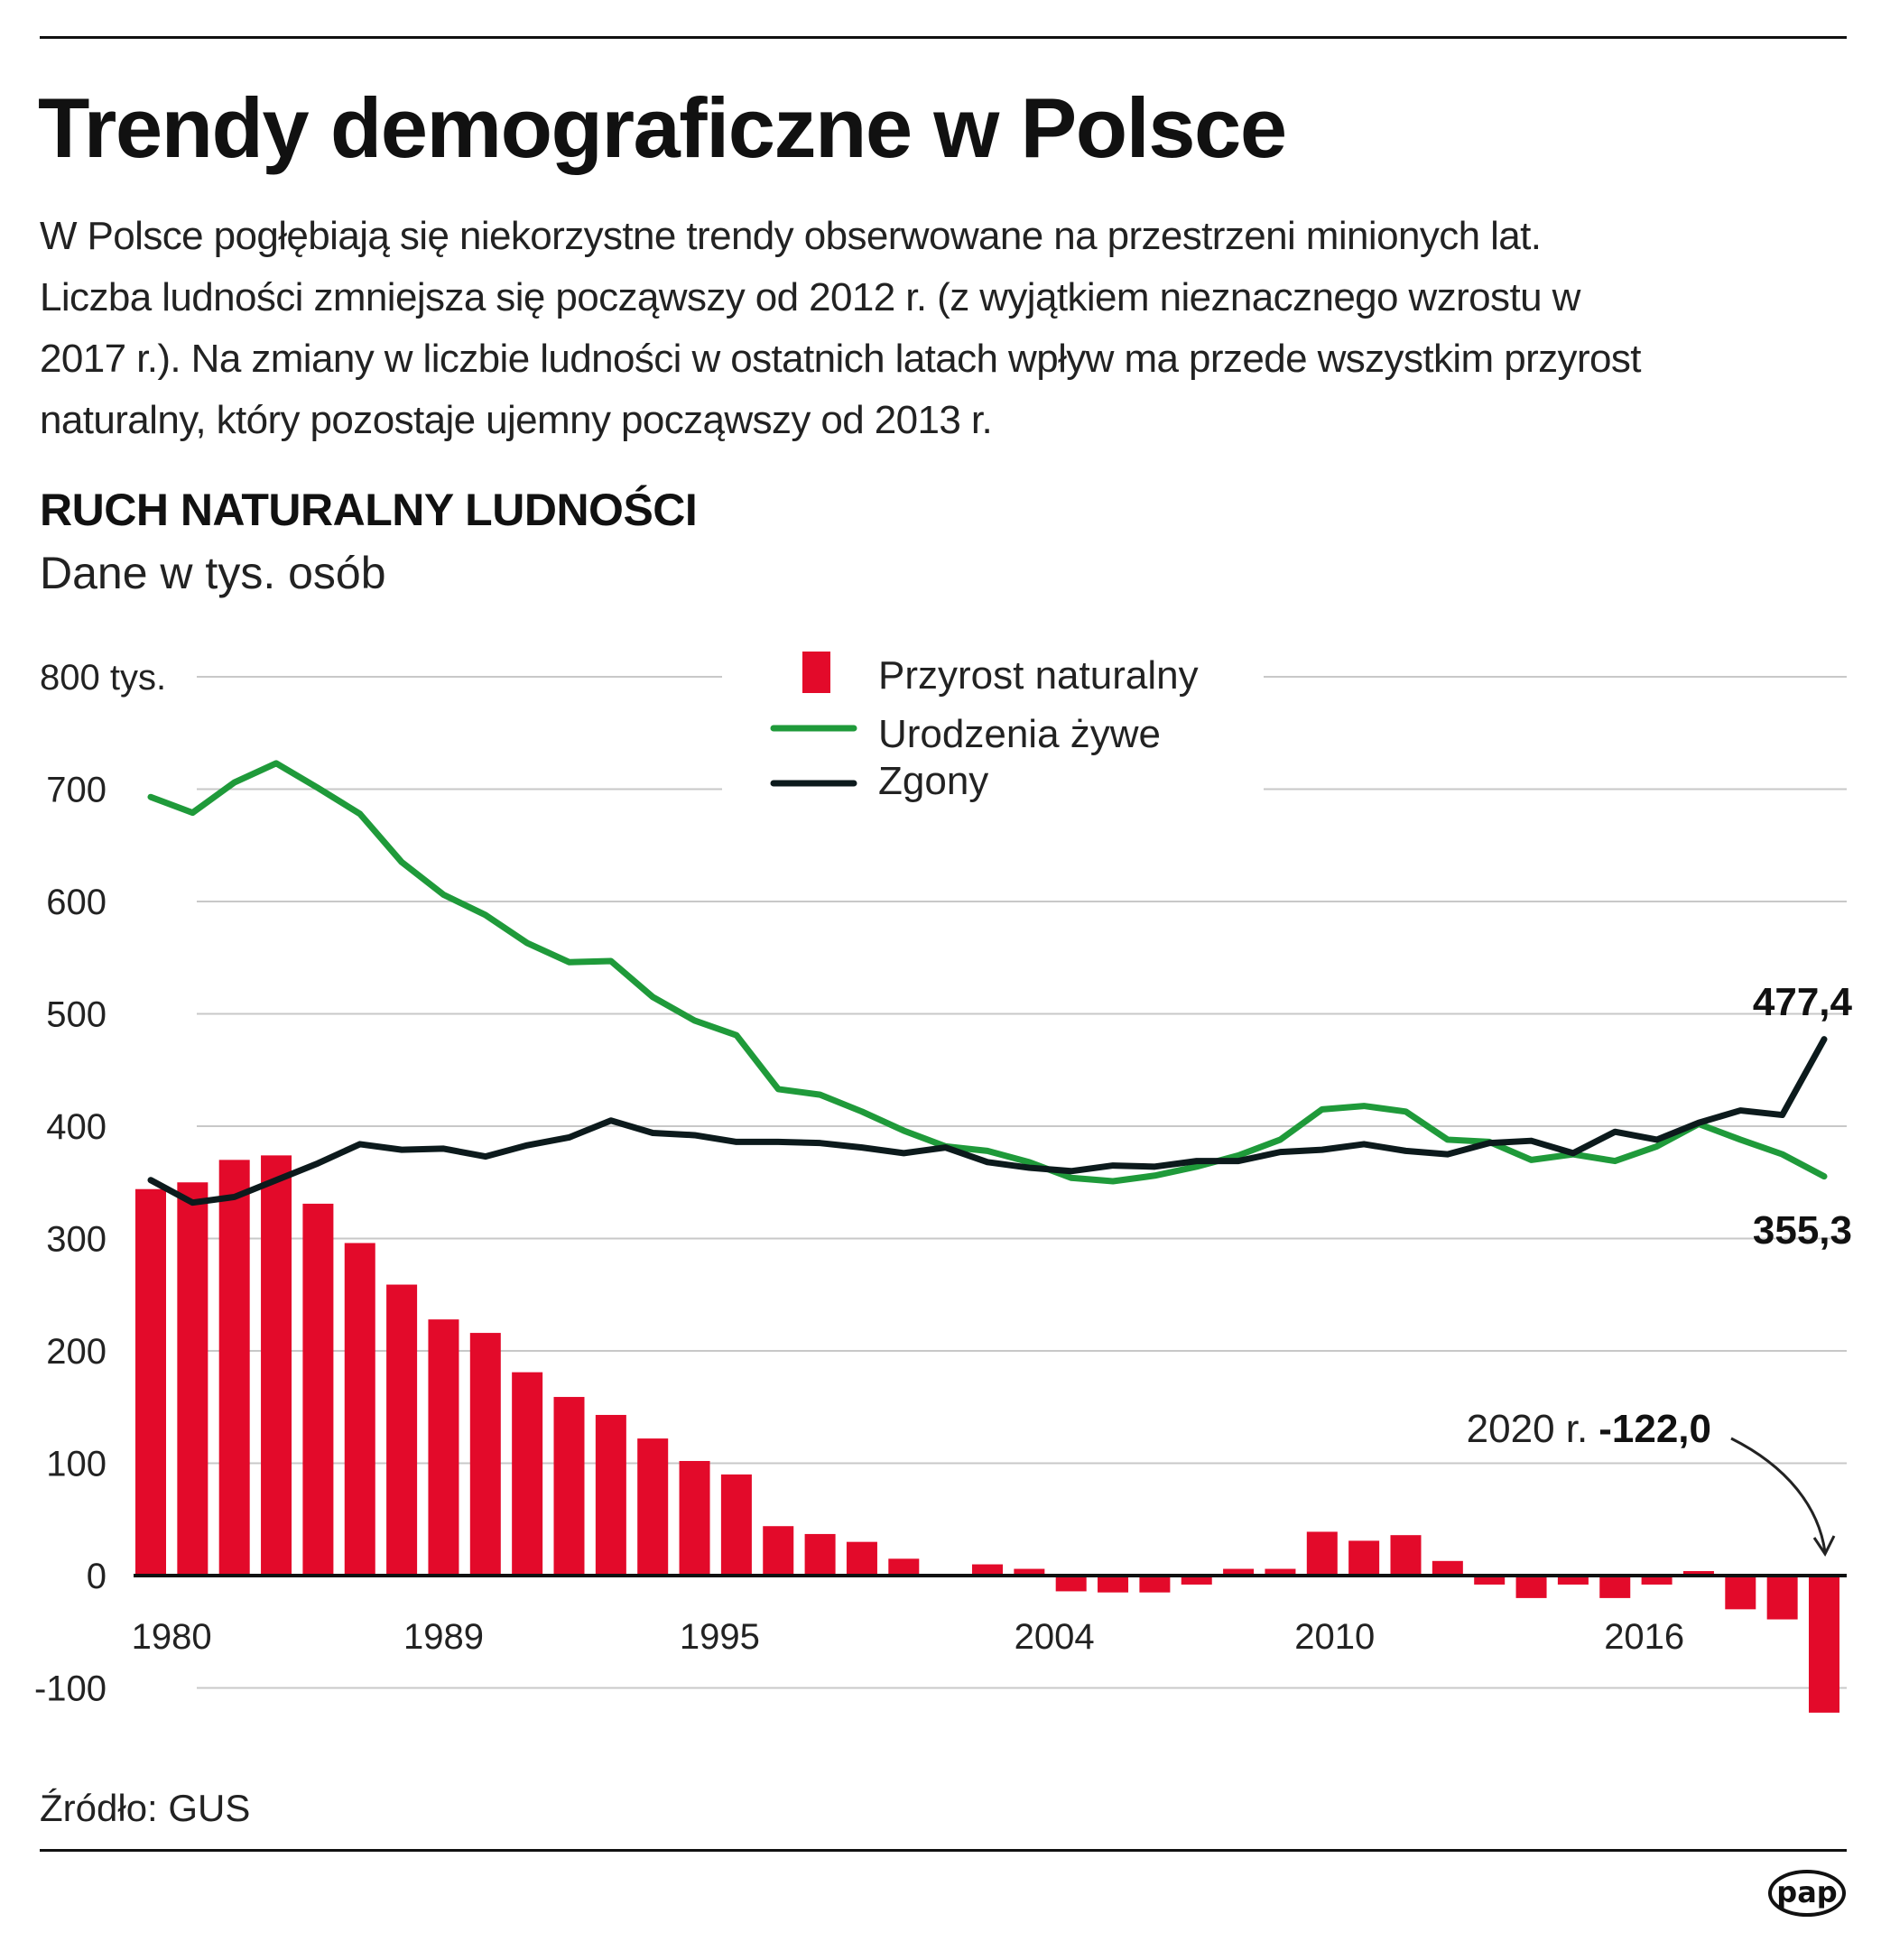 The height and width of the screenshot is (1960, 1881). What do you see at coordinates (1802, 1230) in the screenshot?
I see `births-last-label: 355,3` at bounding box center [1802, 1230].